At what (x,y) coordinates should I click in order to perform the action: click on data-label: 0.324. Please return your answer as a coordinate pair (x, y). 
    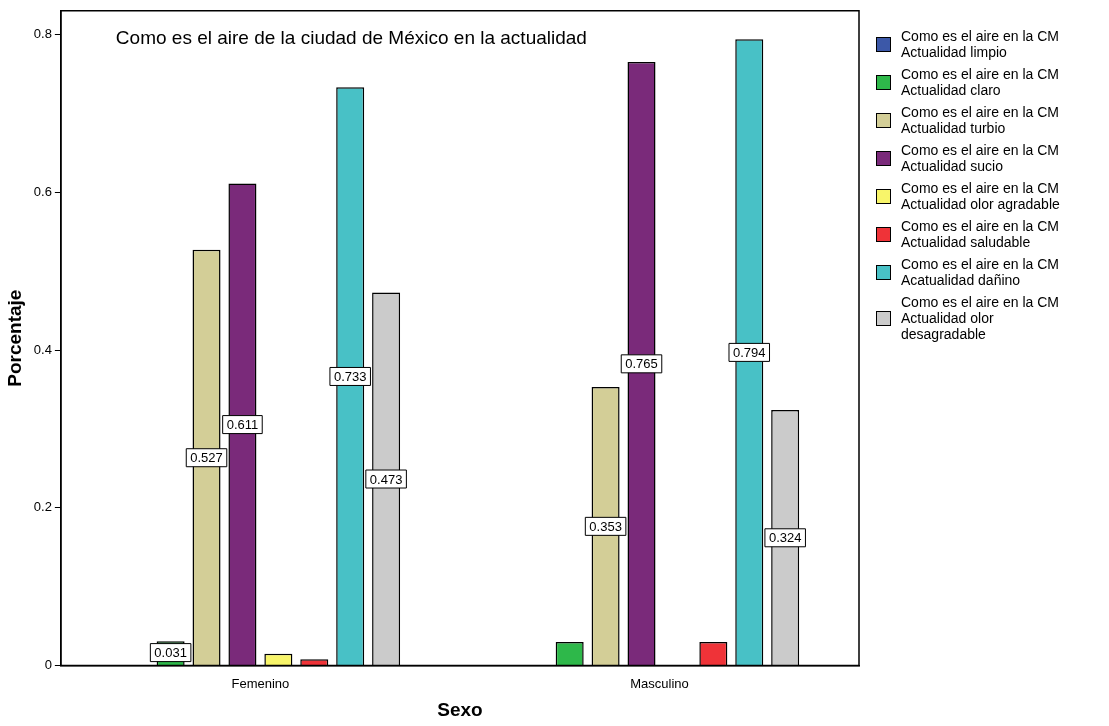
    Looking at the image, I should click on (785, 538).